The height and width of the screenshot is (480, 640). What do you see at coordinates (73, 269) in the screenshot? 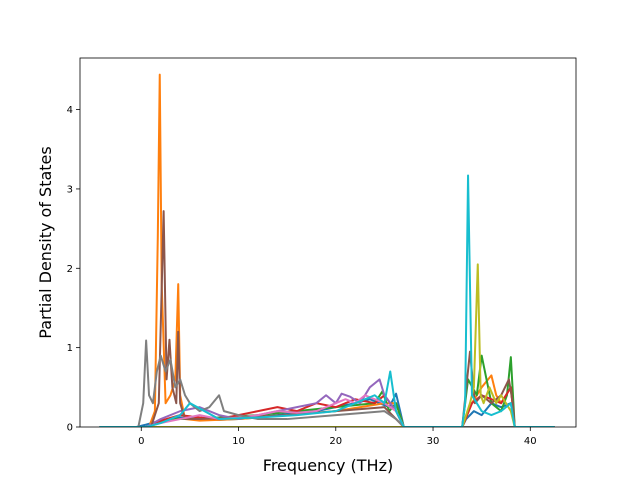
I see `y-axis: 0 1 2 3 4` at bounding box center [73, 269].